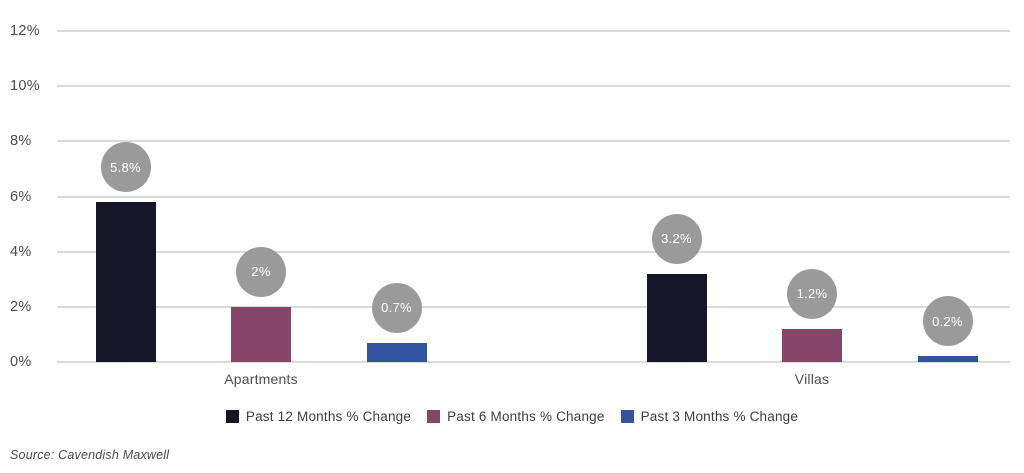  Describe the element at coordinates (21, 306) in the screenshot. I see `y-axis-tick-2: 2%` at that location.